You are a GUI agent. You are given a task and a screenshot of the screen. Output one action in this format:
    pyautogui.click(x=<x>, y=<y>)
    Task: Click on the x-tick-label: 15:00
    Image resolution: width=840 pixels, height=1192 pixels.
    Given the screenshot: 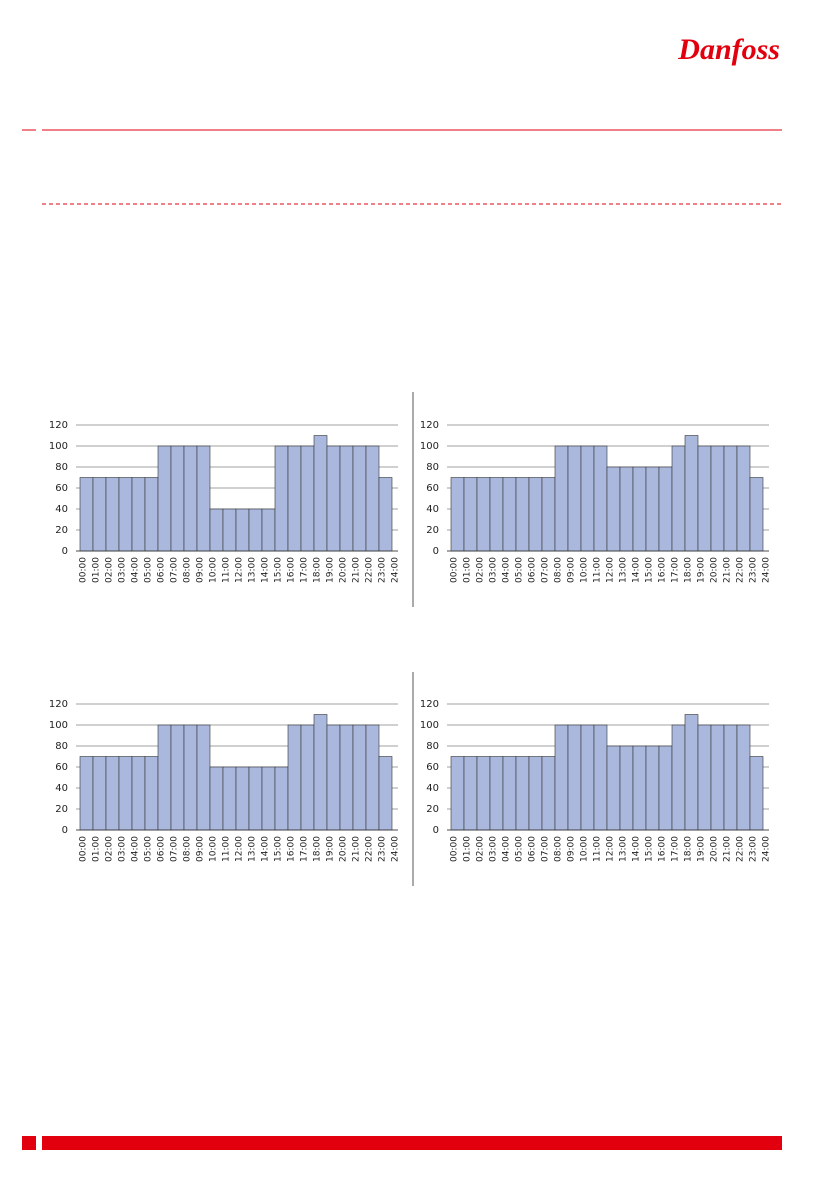 What is the action you would take?
    pyautogui.click(x=650, y=849)
    